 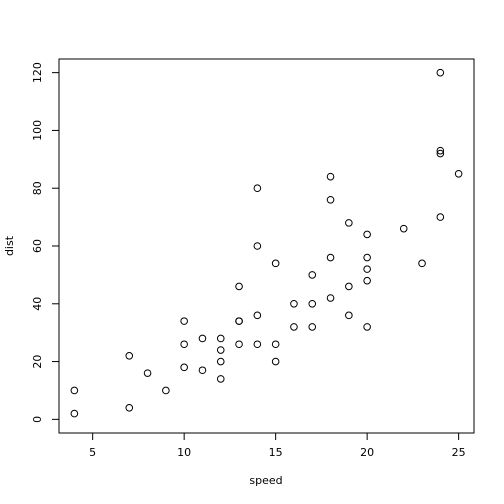 What do you see at coordinates (184, 452) in the screenshot?
I see `x-tick-label: 10` at bounding box center [184, 452].